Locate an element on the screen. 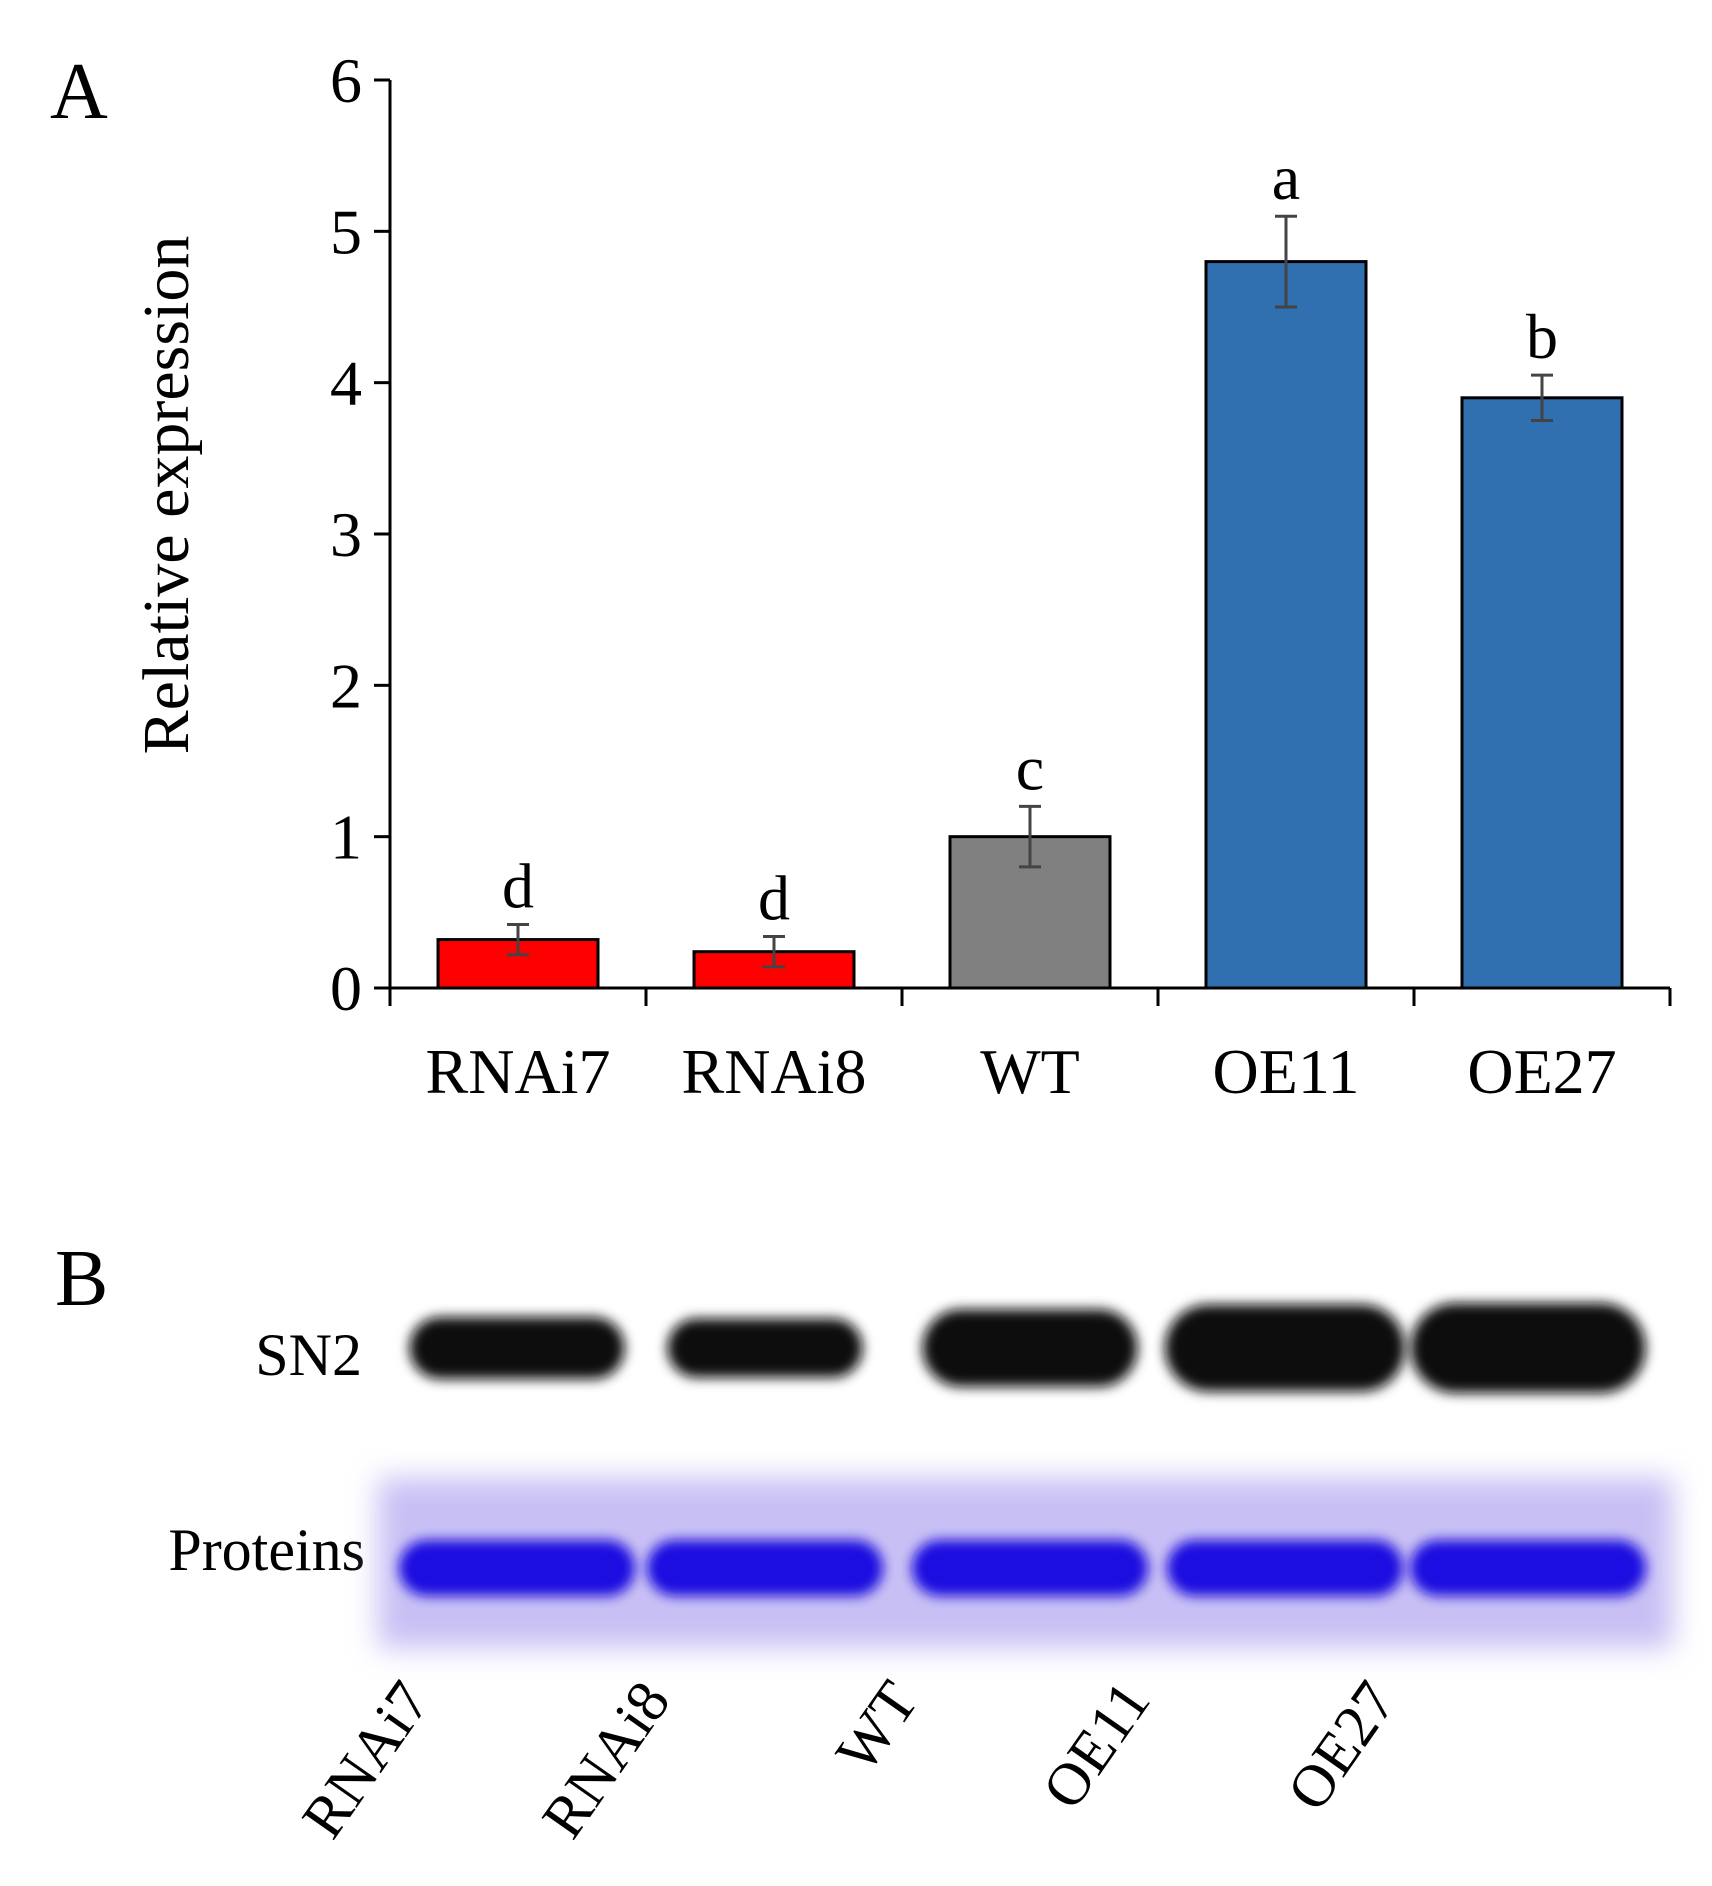 The width and height of the screenshot is (1712, 1886). protein-band-rnai8 is located at coordinates (765, 1568).